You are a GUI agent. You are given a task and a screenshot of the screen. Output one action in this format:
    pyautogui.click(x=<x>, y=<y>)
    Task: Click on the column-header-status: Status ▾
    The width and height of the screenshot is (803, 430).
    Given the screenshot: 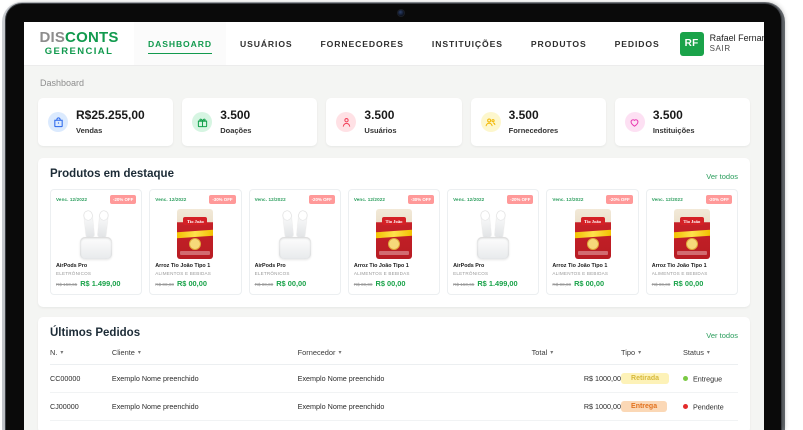 What is the action you would take?
    pyautogui.click(x=710, y=356)
    